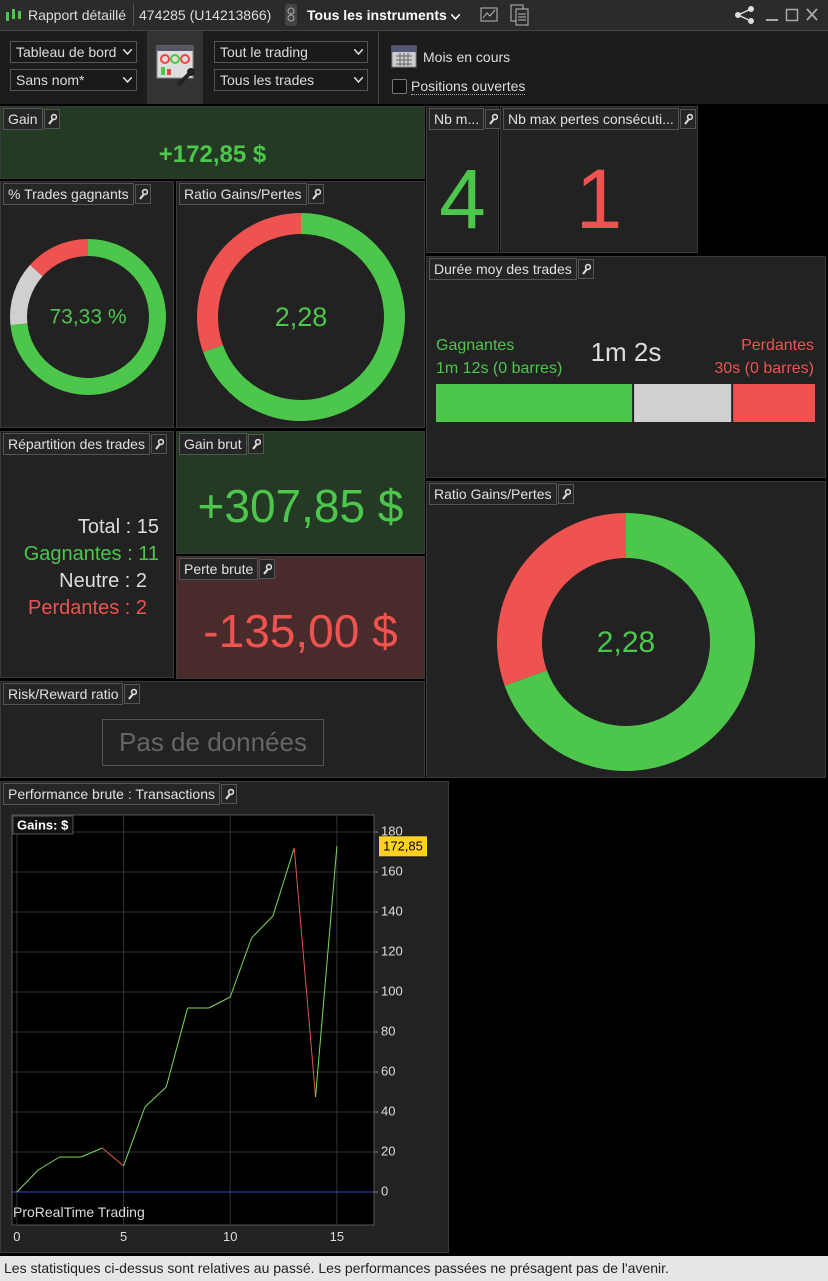 The height and width of the screenshot is (1281, 828). Describe the element at coordinates (267, 80) in the screenshot. I see `select-text: Tous les trades` at that location.